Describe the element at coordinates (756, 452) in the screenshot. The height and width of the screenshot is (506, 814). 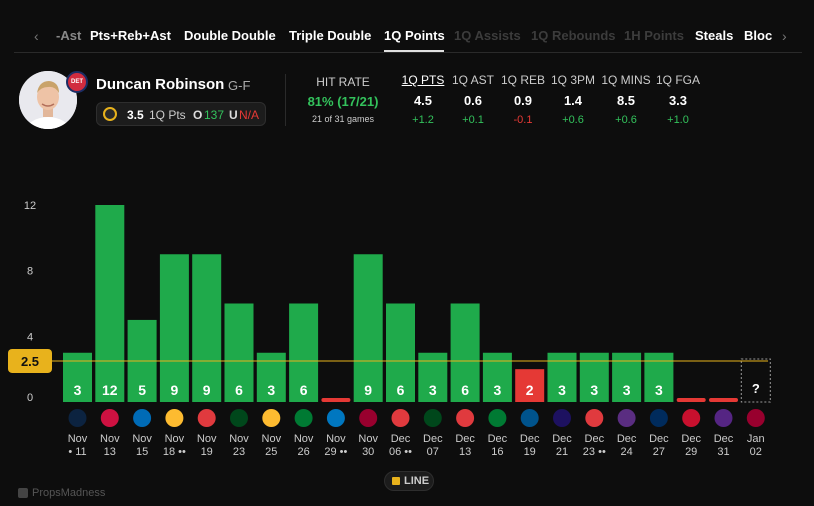
I see `game-date-day: 02` at that location.